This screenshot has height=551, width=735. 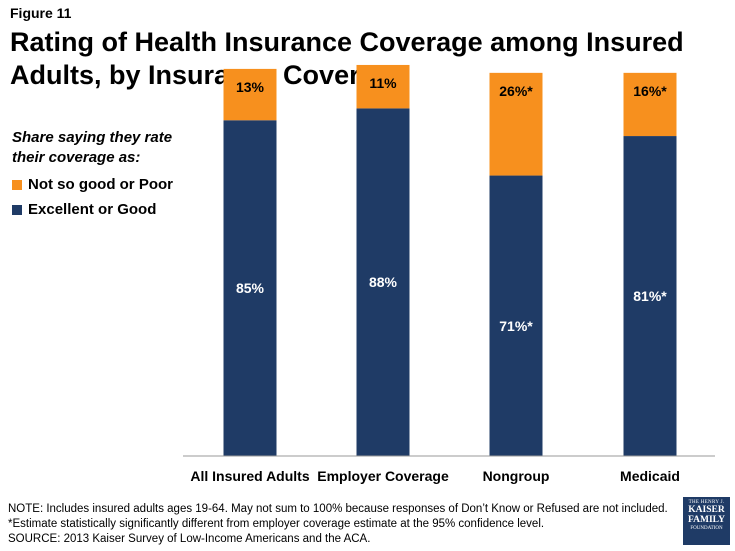 I want to click on data-label-not-so-good-or-poor-medicaid: 16%*, so click(x=650, y=91).